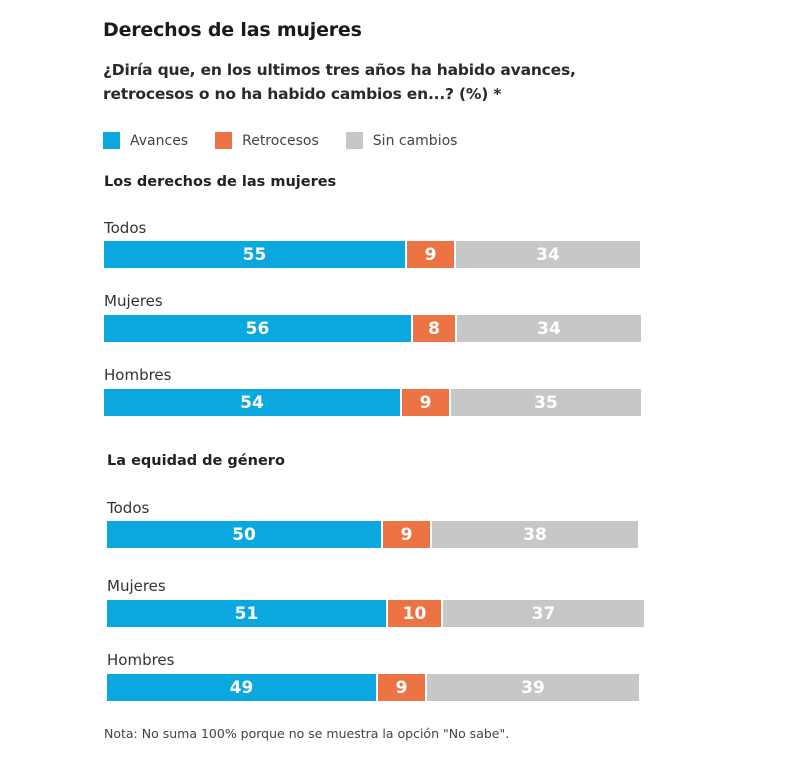 The width and height of the screenshot is (800, 757). Describe the element at coordinates (232, 30) in the screenshot. I see `chart-title: Derechos de las mujeres` at that location.